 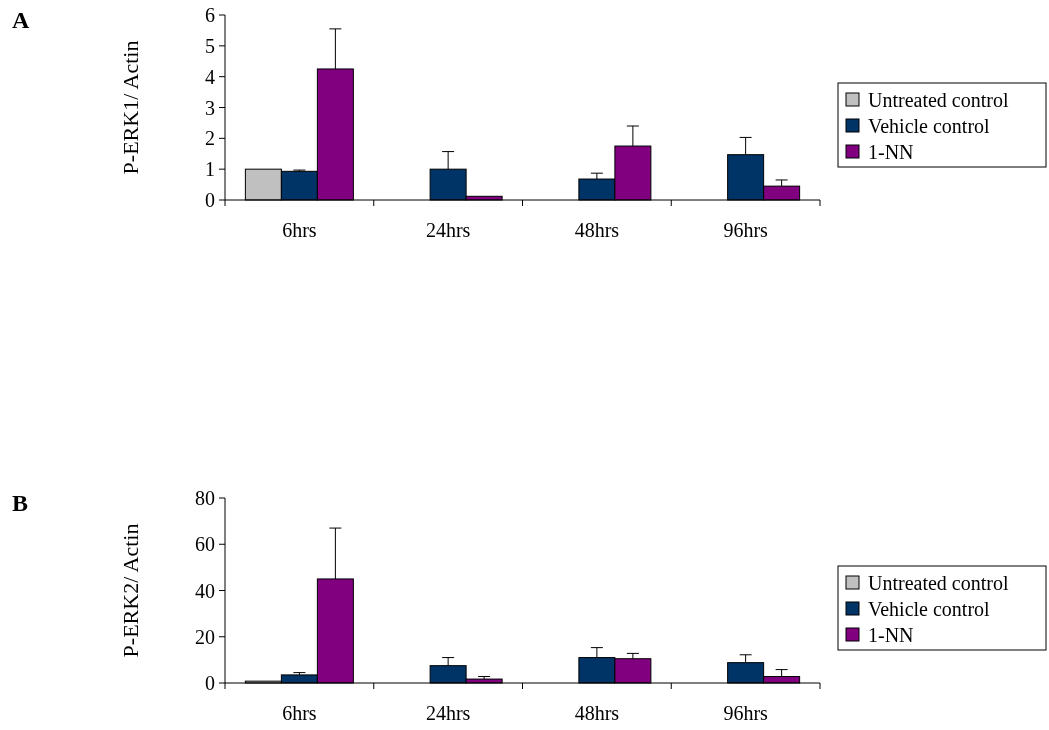 What do you see at coordinates (210, 169) in the screenshot?
I see `y-tick-label: 1` at bounding box center [210, 169].